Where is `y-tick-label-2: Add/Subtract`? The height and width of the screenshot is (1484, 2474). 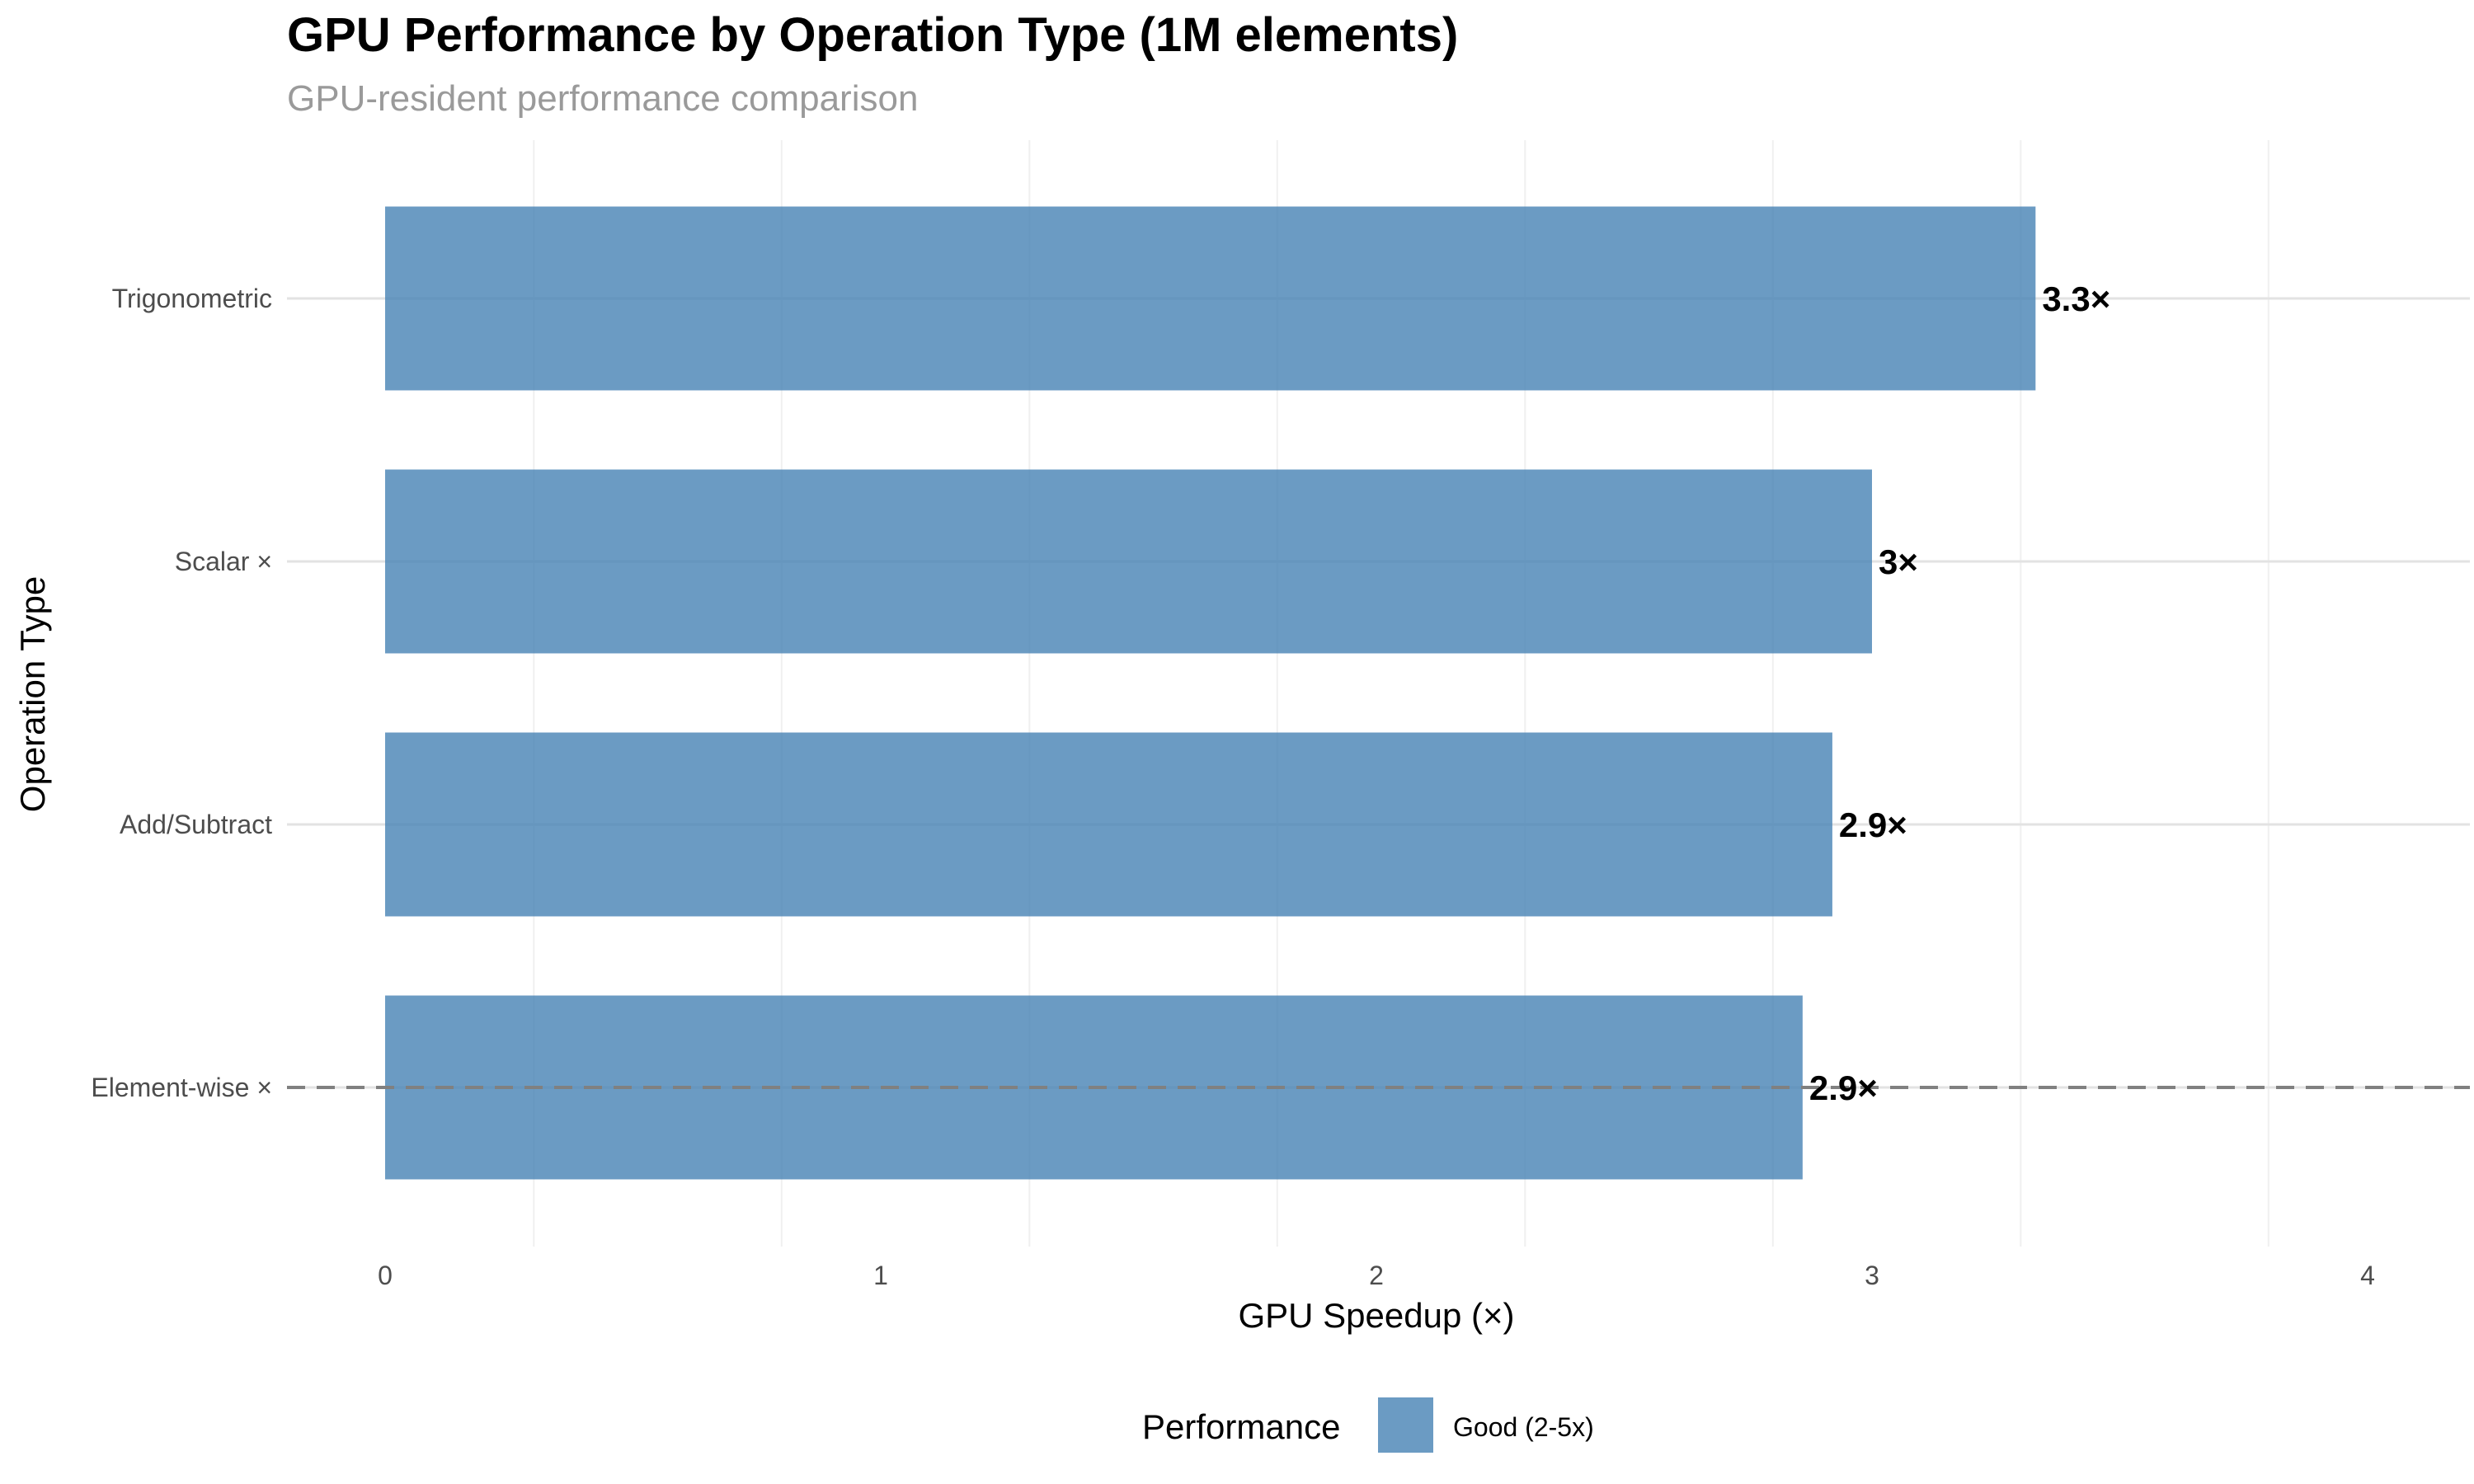
y-tick-label-2: Add/Subtract is located at coordinates (196, 824).